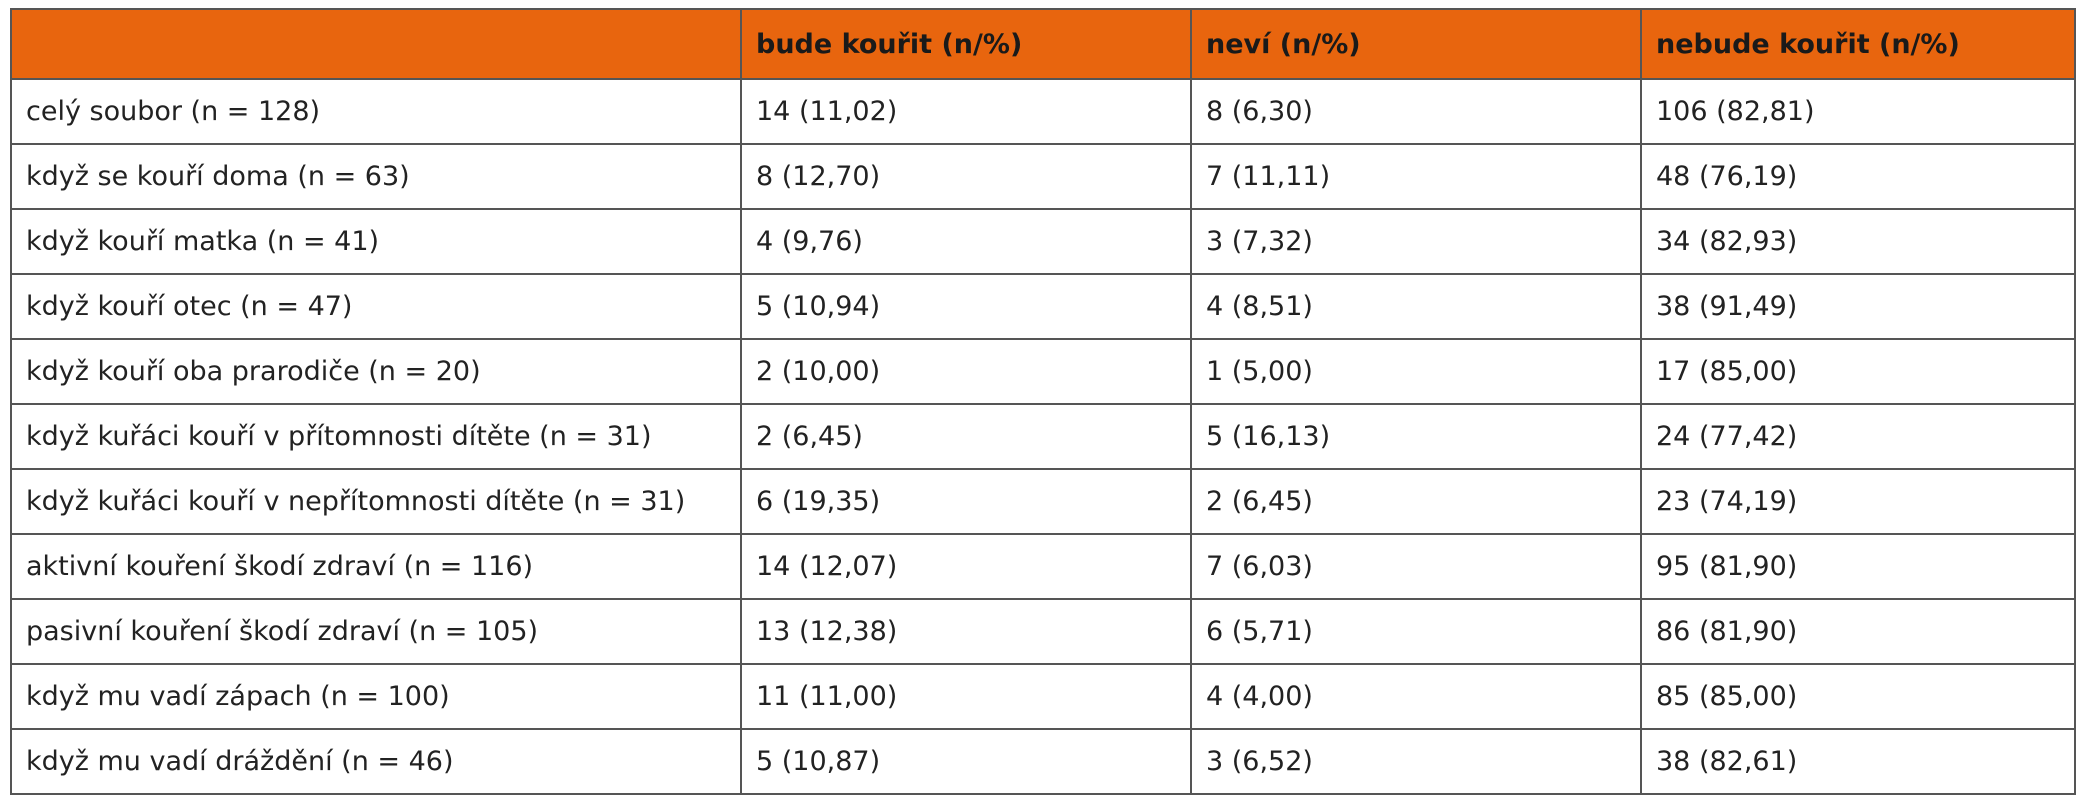 Image resolution: width=2082 pixels, height=800 pixels. I want to click on table-cell: 3 (7,32), so click(1416, 241).